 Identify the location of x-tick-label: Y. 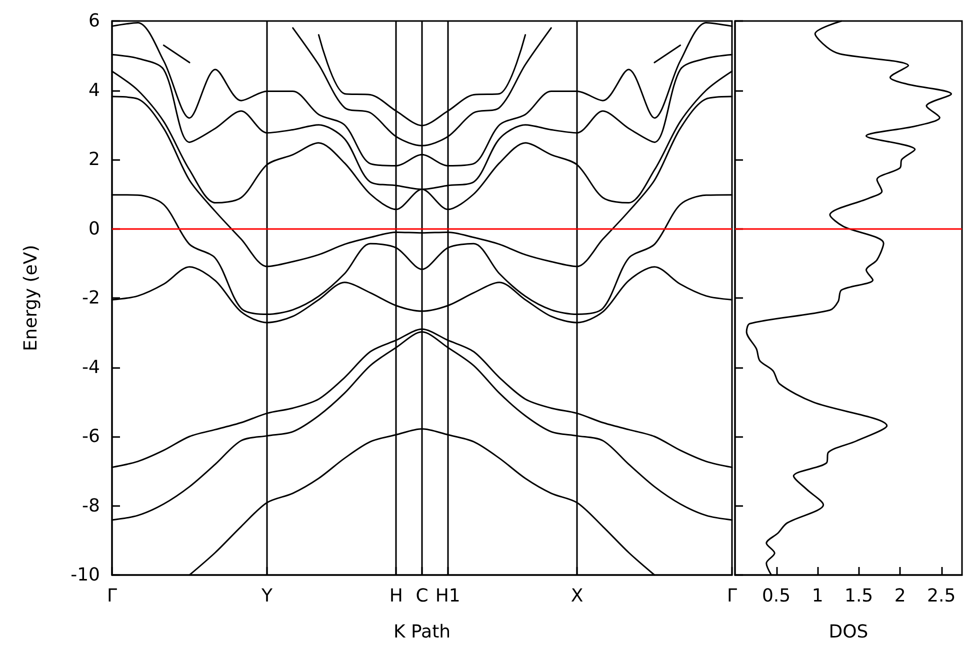
(267, 596).